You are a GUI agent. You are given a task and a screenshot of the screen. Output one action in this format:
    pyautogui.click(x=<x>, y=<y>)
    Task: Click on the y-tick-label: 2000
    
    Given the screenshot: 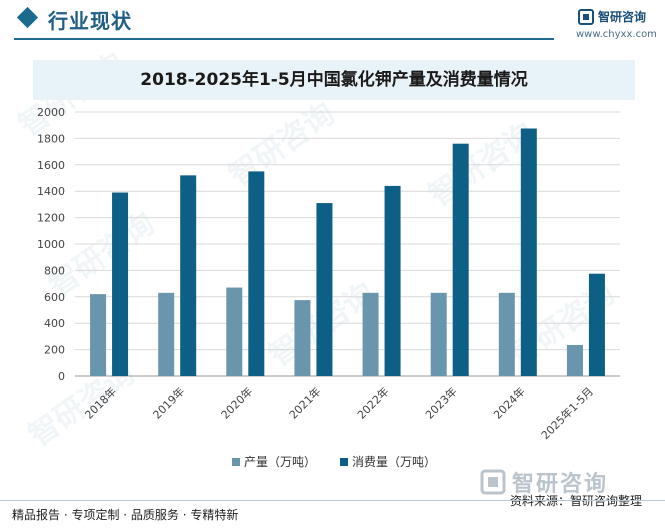 What is the action you would take?
    pyautogui.click(x=51, y=112)
    